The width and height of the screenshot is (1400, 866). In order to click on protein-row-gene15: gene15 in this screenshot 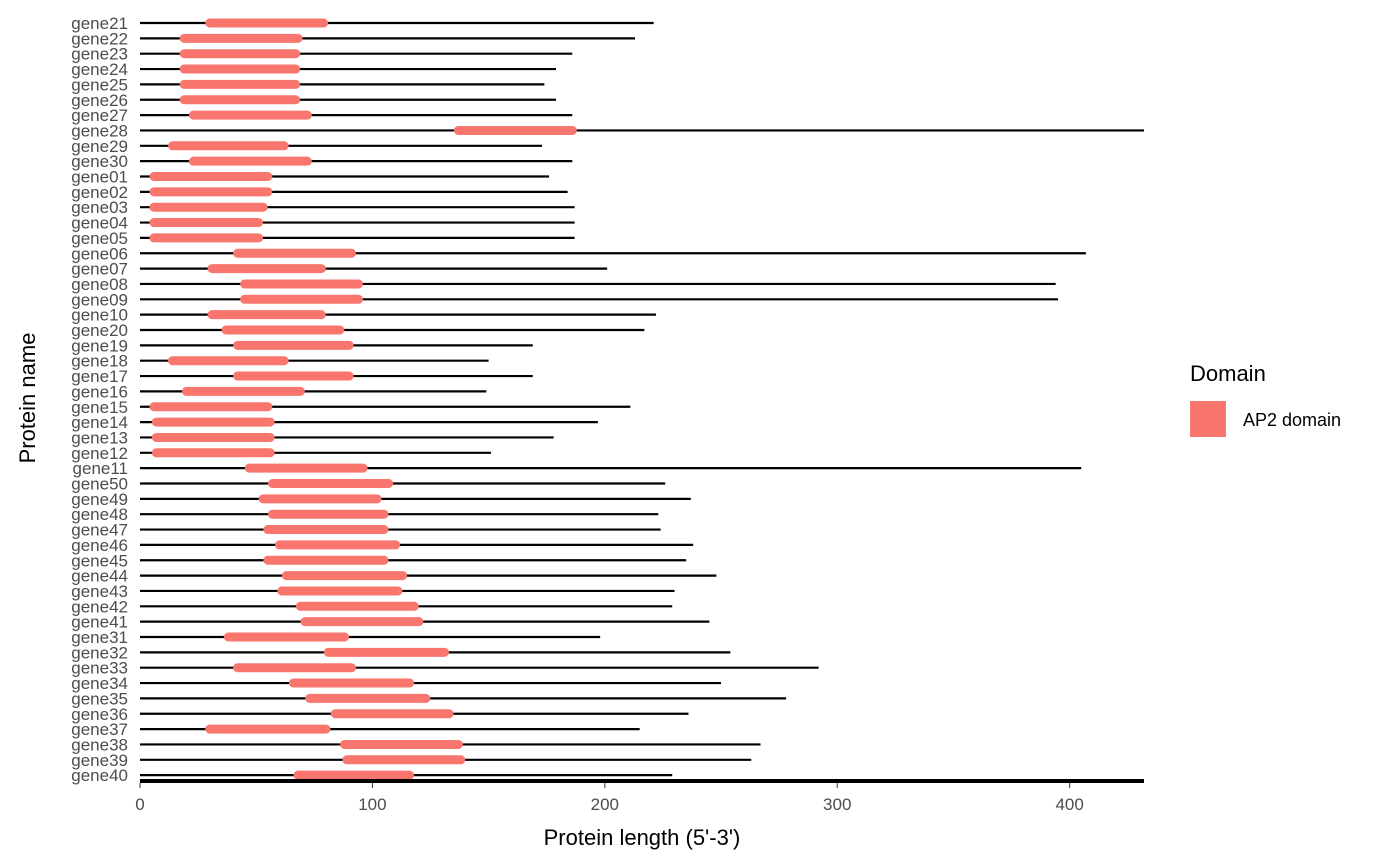, I will do `click(351, 407)`.